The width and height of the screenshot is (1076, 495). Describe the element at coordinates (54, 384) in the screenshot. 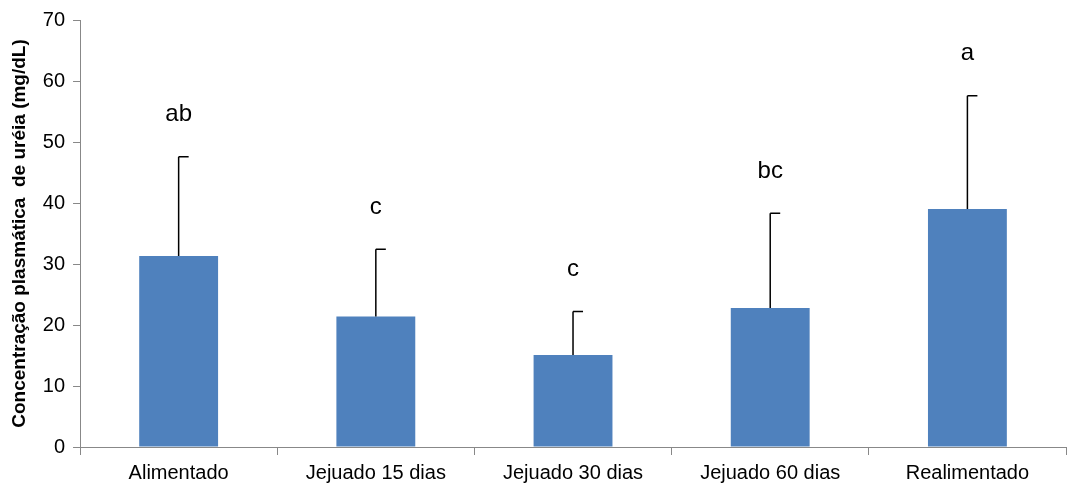

I see `y-tick-label: 10` at that location.